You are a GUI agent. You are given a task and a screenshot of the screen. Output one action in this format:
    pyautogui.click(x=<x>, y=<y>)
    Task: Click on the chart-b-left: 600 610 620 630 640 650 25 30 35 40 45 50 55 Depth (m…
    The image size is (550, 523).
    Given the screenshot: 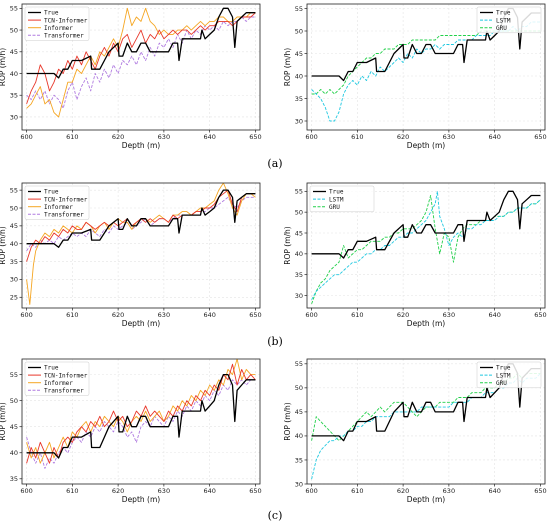 What is the action you would take?
    pyautogui.click(x=131, y=255)
    